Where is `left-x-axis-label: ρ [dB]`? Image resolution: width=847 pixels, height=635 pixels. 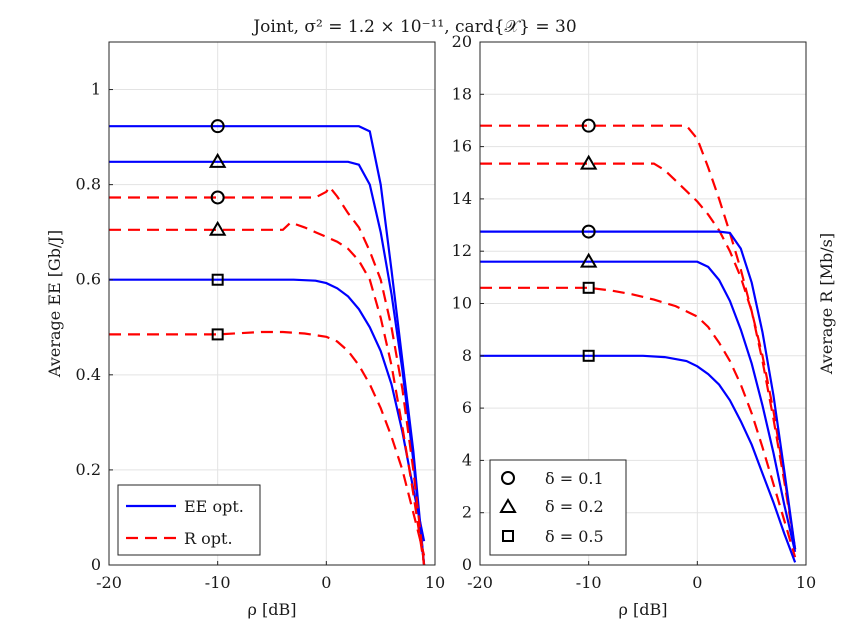 left-x-axis-label: ρ [dB] is located at coordinates (272, 609).